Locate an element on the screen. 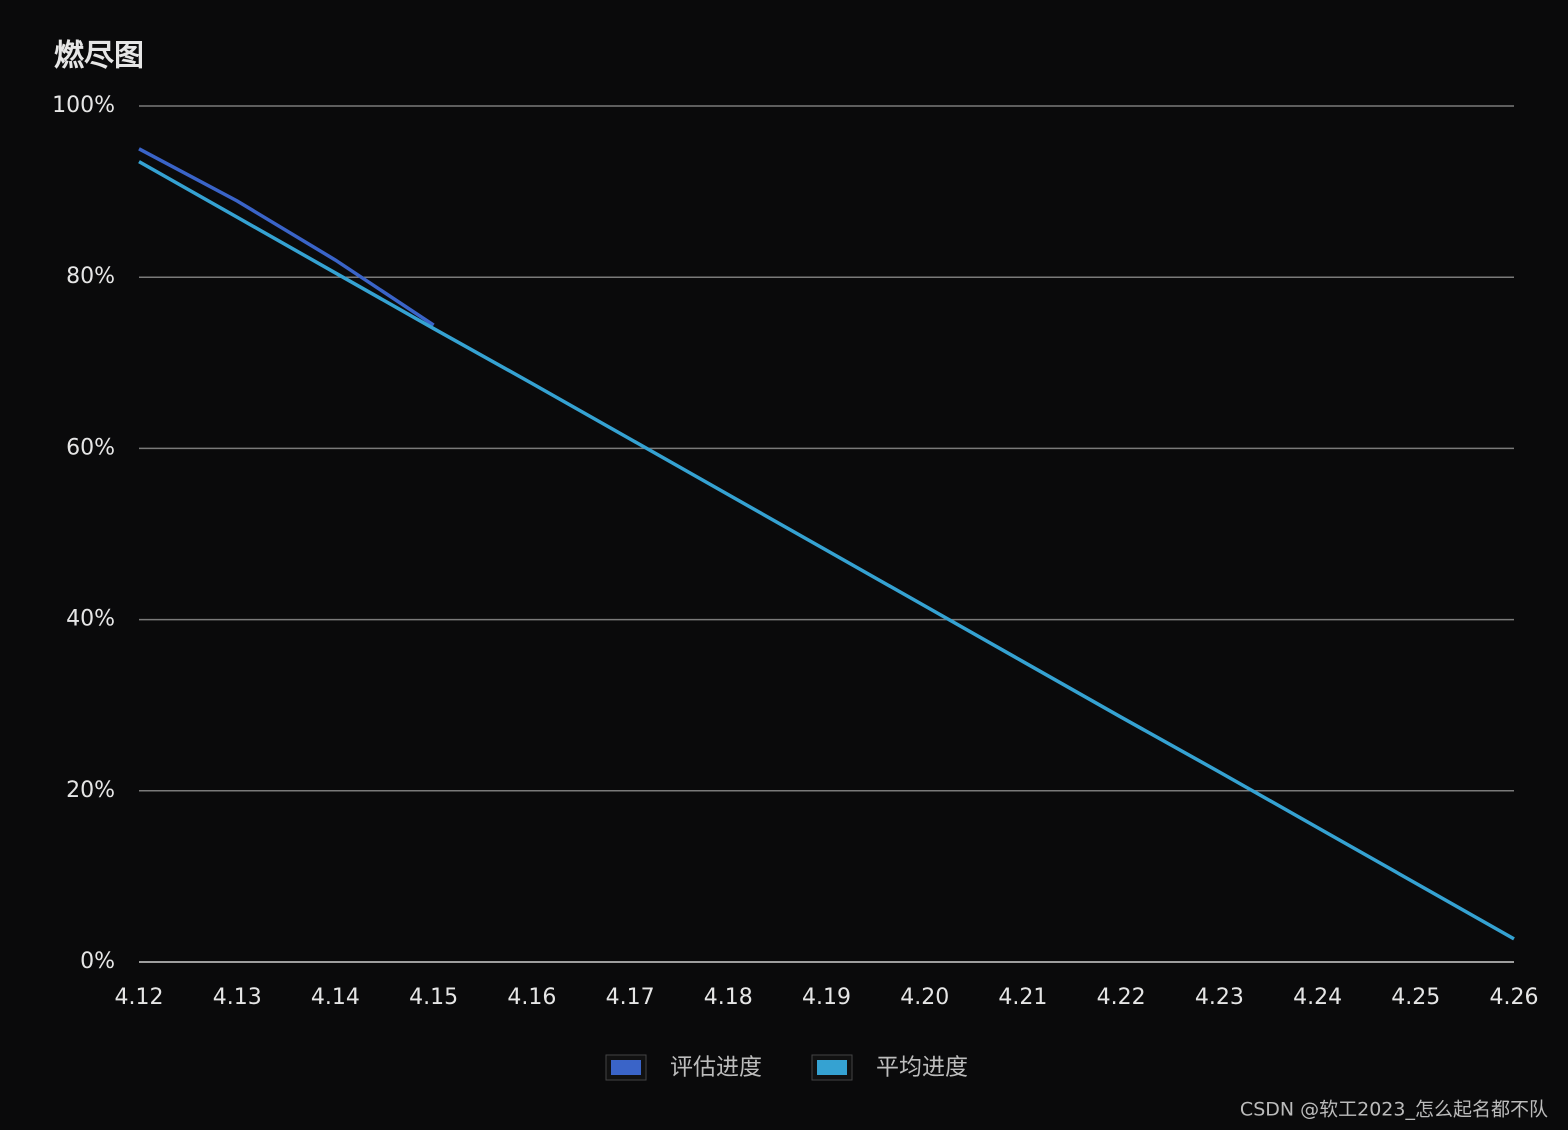  y-tick-label: 40% is located at coordinates (90, 619).